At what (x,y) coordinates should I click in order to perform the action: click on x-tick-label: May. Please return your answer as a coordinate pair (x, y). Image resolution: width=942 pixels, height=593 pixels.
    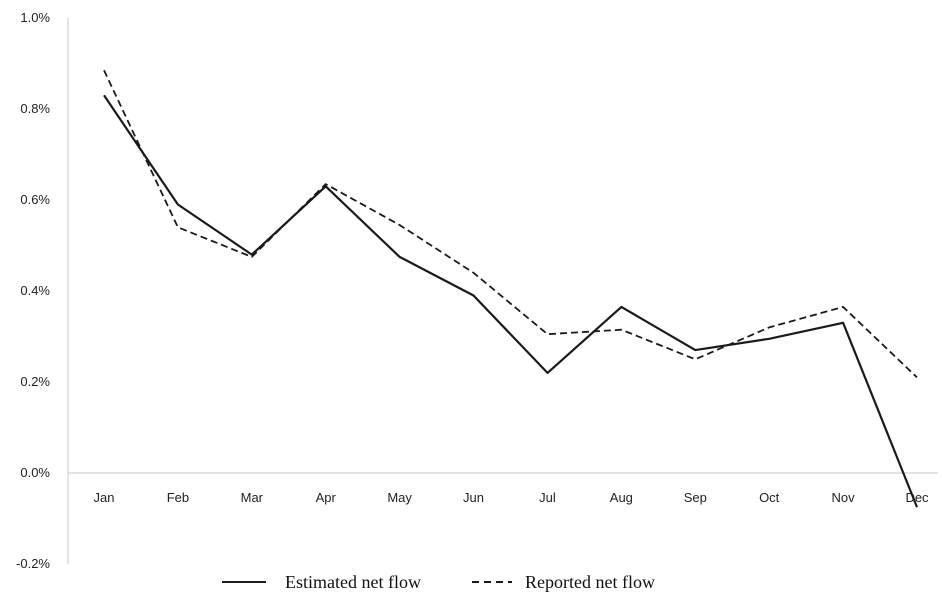
    Looking at the image, I should click on (399, 497).